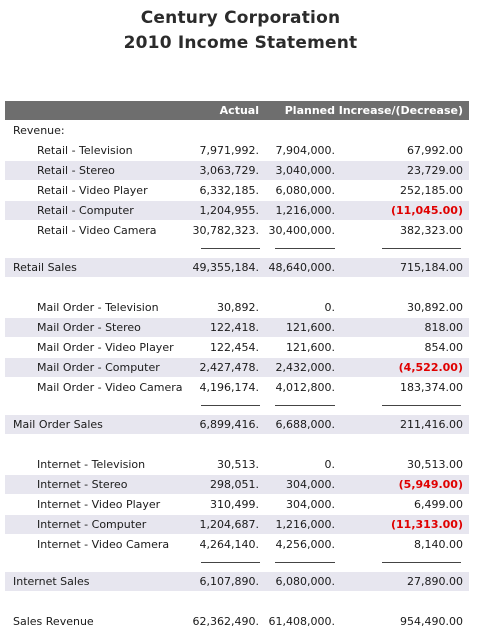 Image resolution: width=481 pixels, height=637 pixels. What do you see at coordinates (53, 621) in the screenshot?
I see `row-label: Sales Revenue` at bounding box center [53, 621].